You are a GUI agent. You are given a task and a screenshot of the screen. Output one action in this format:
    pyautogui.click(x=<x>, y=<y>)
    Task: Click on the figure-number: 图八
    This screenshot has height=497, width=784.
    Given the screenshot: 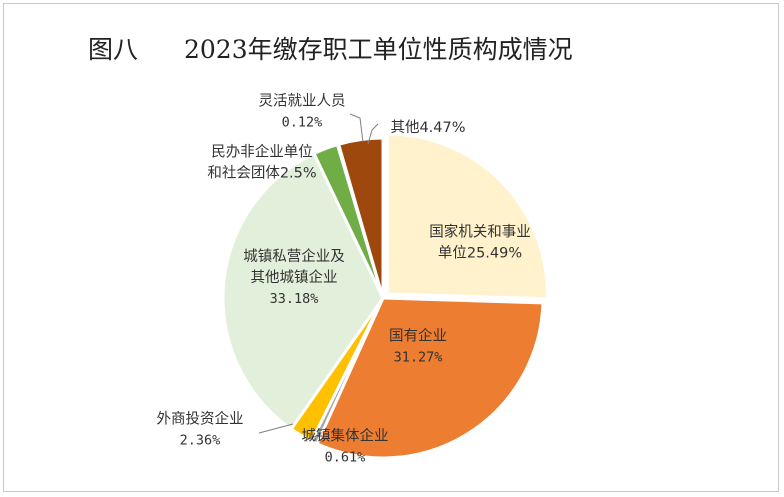 What is the action you would take?
    pyautogui.click(x=113, y=49)
    